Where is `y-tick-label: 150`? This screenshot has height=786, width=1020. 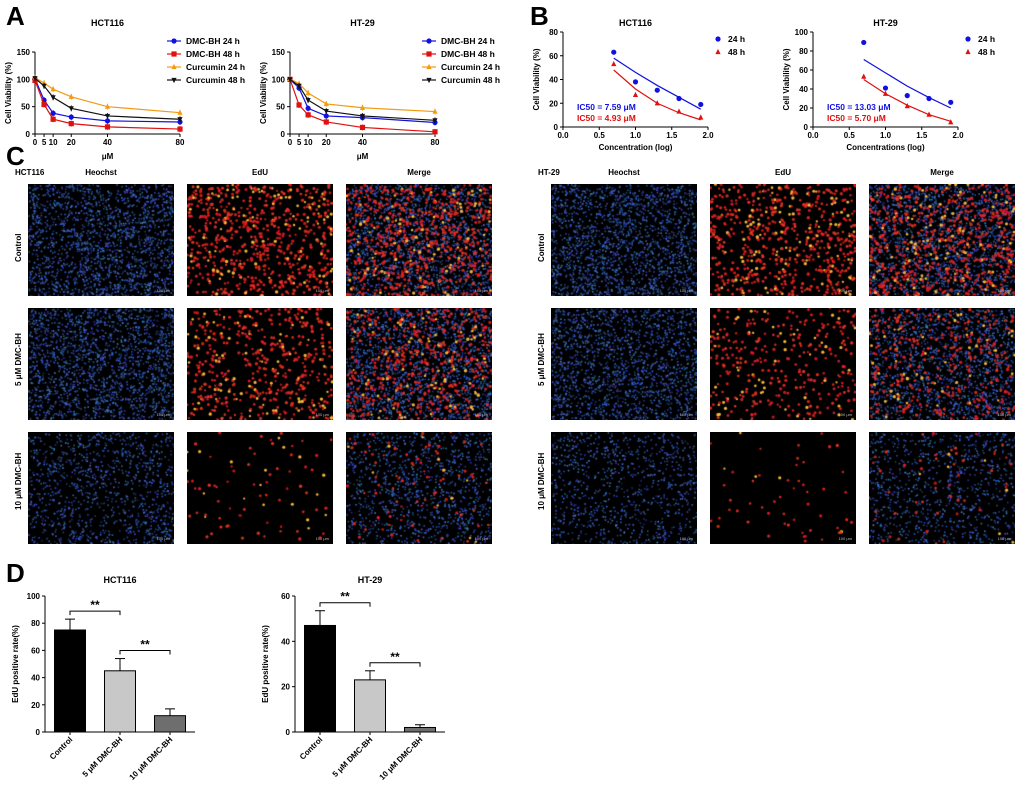
y-tick-label: 150 is located at coordinates (279, 52).